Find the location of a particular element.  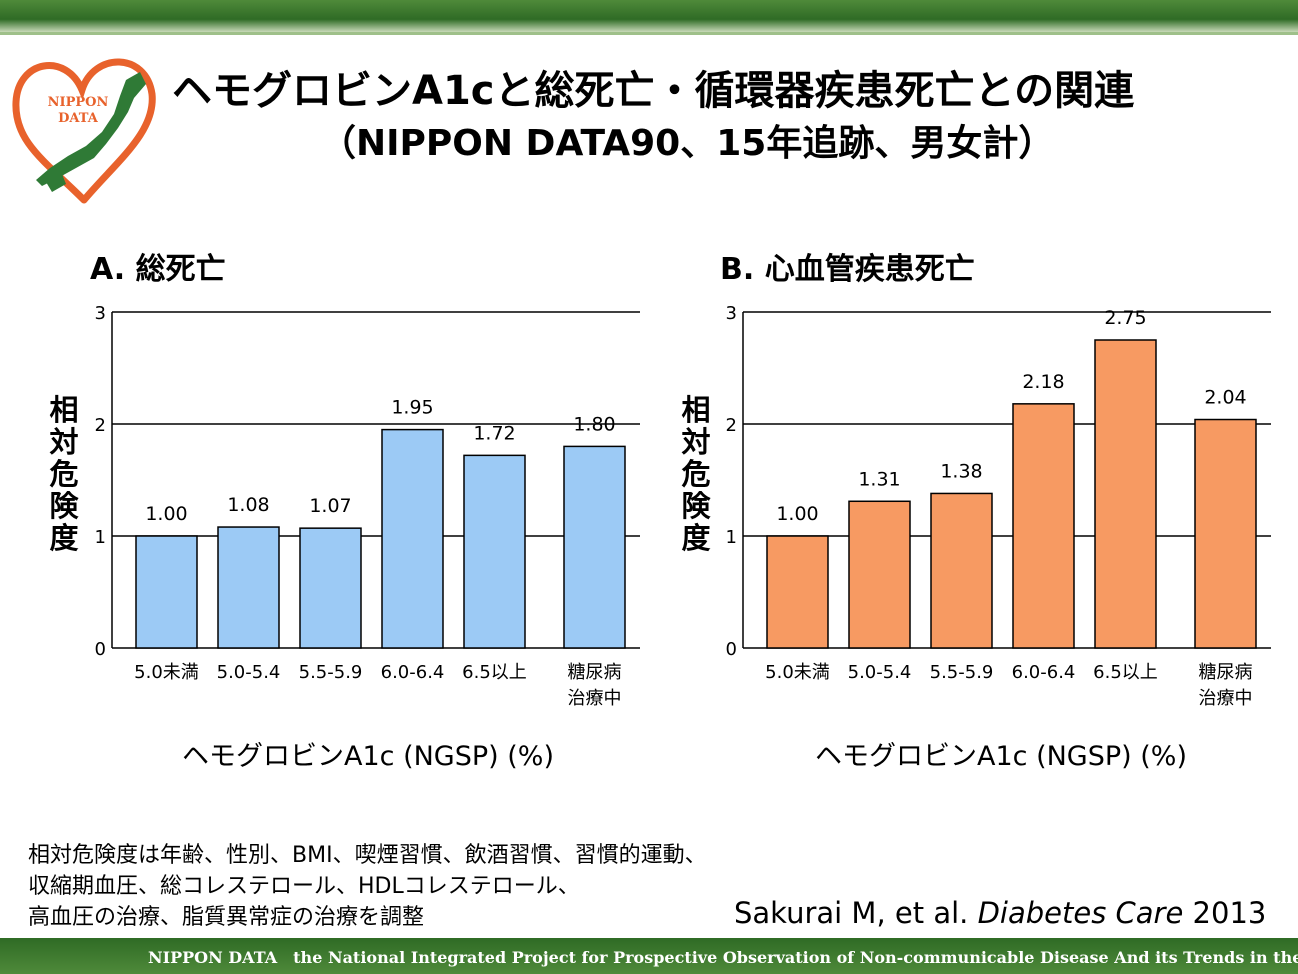

bar-value-label: 1.31 is located at coordinates (879, 479).